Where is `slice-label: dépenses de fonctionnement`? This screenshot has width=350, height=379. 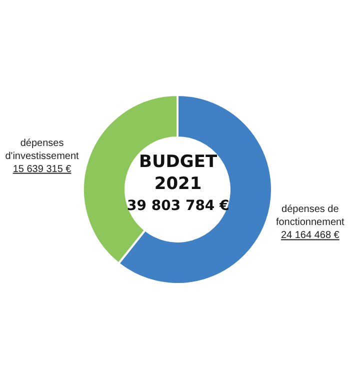 slice-label: dépenses de fonctionnement is located at coordinates (310, 216).